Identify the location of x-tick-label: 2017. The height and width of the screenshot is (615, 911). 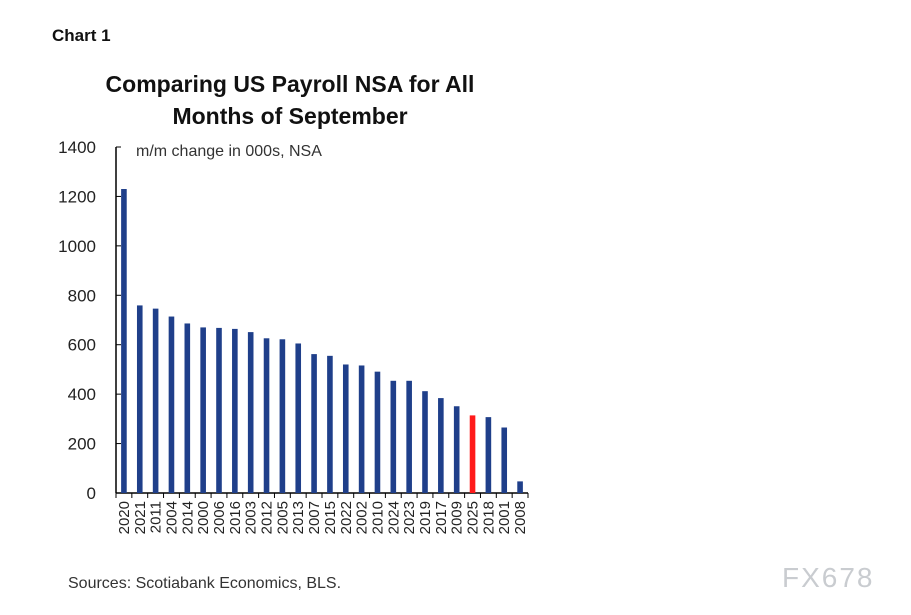
(441, 517).